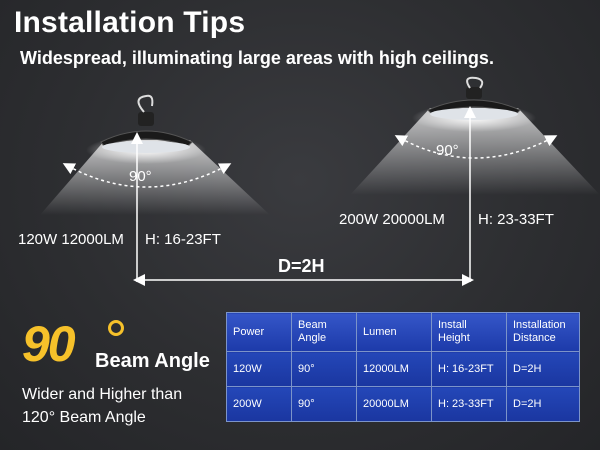 This screenshot has height=450, width=600. What do you see at coordinates (447, 150) in the screenshot?
I see `right-angle-label: 90°` at bounding box center [447, 150].